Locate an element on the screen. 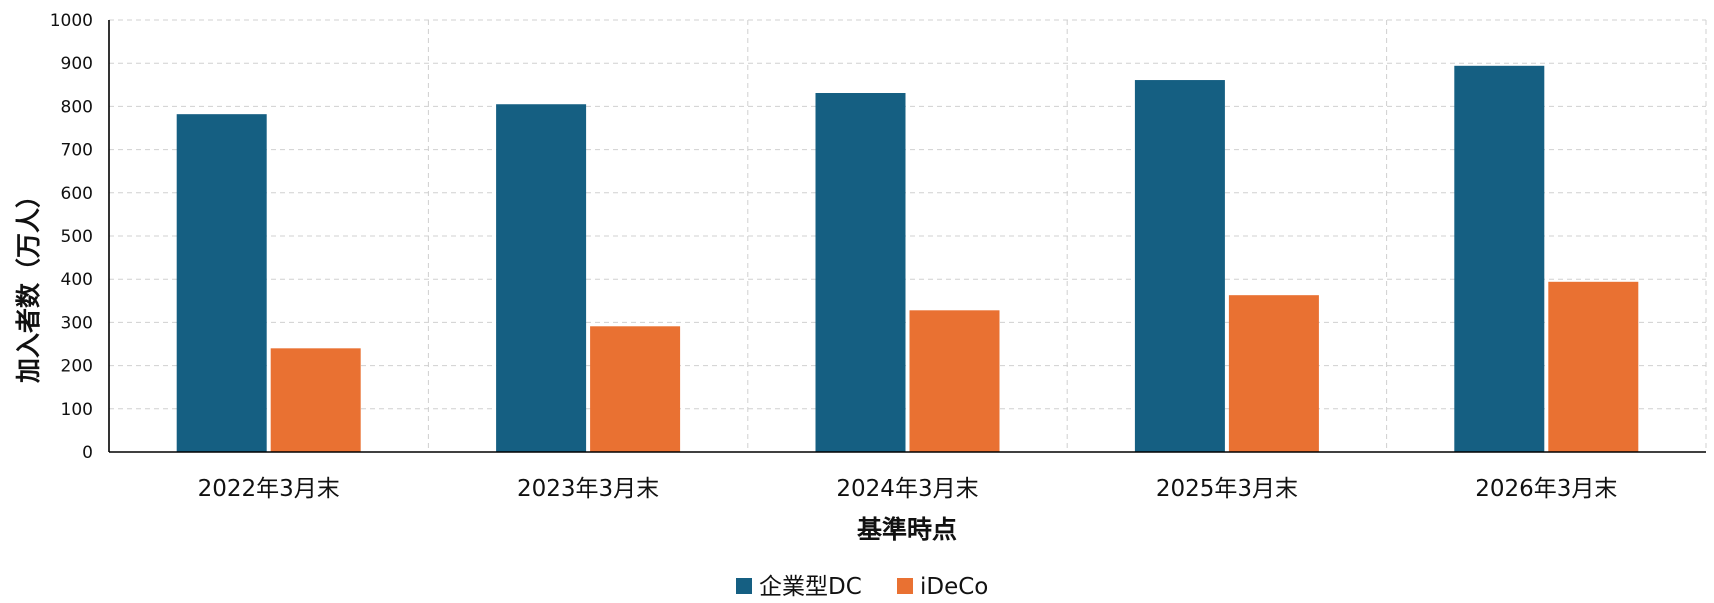 This screenshot has height=603, width=1714. y-tick-label: 0 is located at coordinates (87, 453).